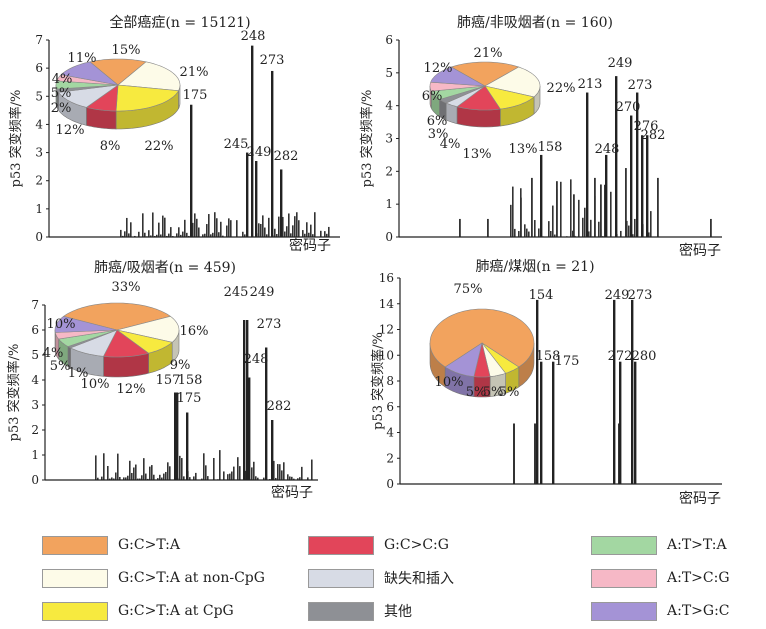 The width and height of the screenshot is (766, 629). What do you see at coordinates (416, 545) in the screenshot?
I see `legend-label: G:C>C:G` at bounding box center [416, 545].